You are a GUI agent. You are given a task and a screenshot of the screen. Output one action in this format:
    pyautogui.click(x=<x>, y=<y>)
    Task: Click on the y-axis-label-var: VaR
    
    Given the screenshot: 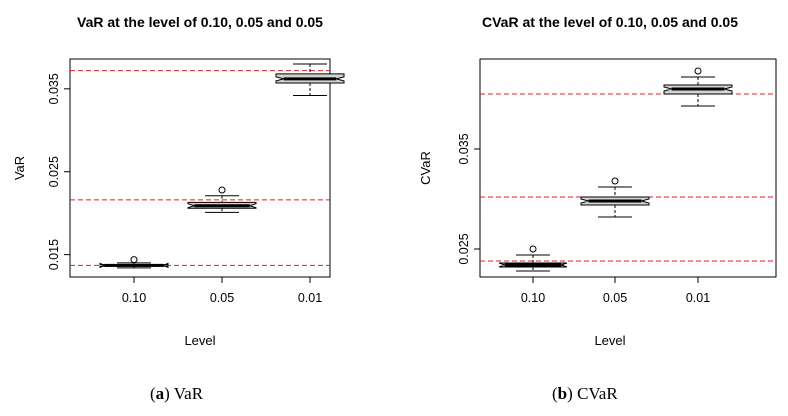 What is the action you would take?
    pyautogui.click(x=19, y=168)
    